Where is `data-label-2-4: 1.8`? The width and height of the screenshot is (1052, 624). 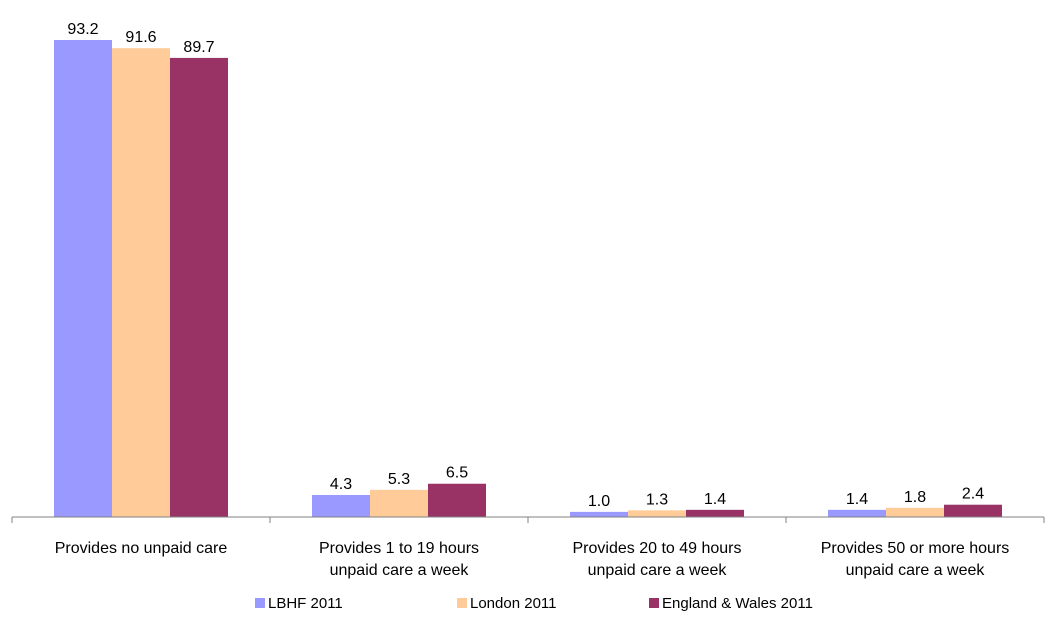
data-label-2-4: 1.8 is located at coordinates (915, 497).